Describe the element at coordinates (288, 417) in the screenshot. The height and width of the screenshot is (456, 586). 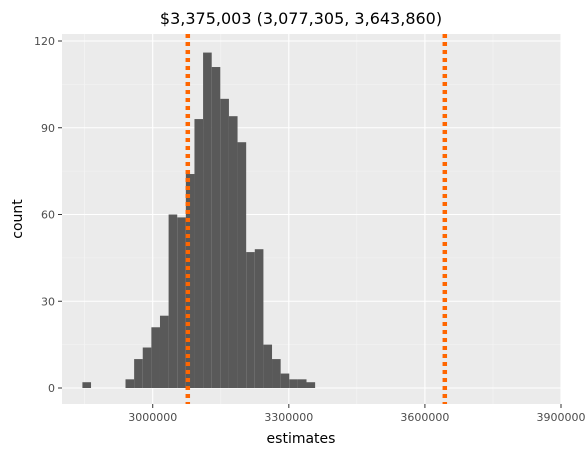
I see `x-tick-label: 3300000` at that location.